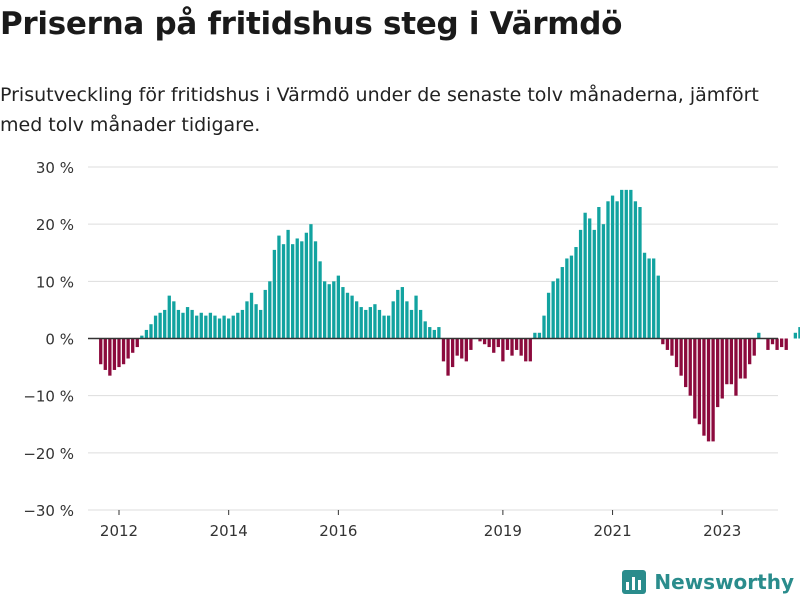 The image size is (800, 600). Describe the element at coordinates (55, 225) in the screenshot. I see `y-tick-label: 20 %` at that location.